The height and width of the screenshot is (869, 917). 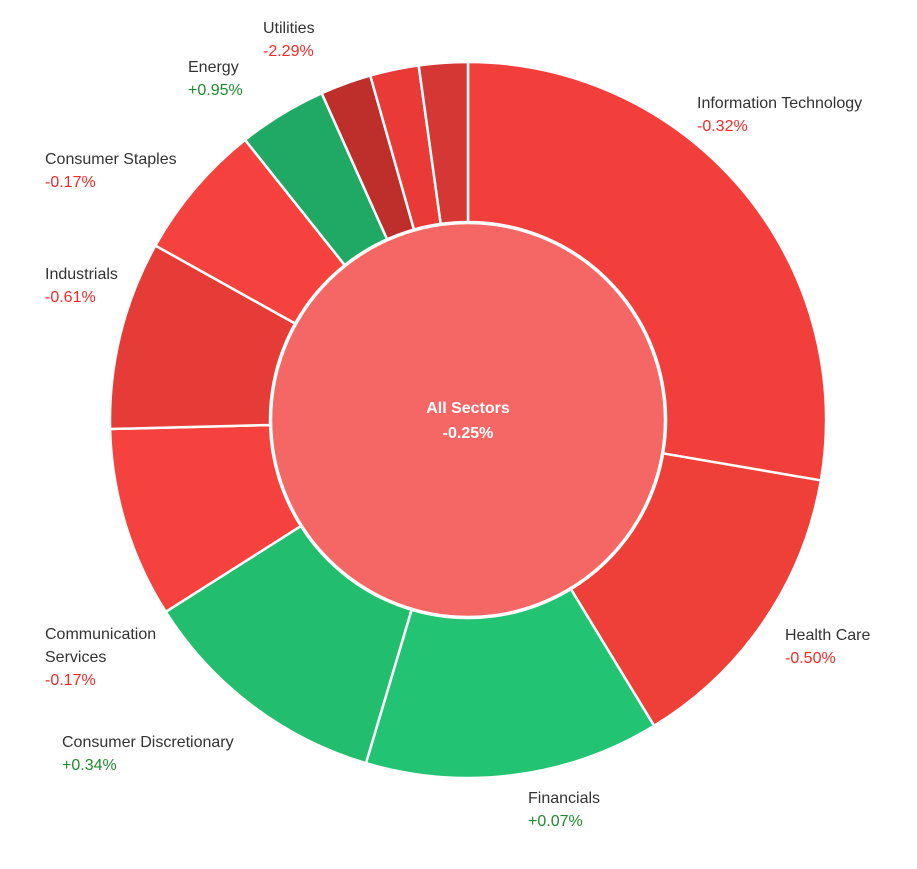 What do you see at coordinates (111, 171) in the screenshot?
I see `label-consumer-staples: Consumer Staples -0.17%` at bounding box center [111, 171].